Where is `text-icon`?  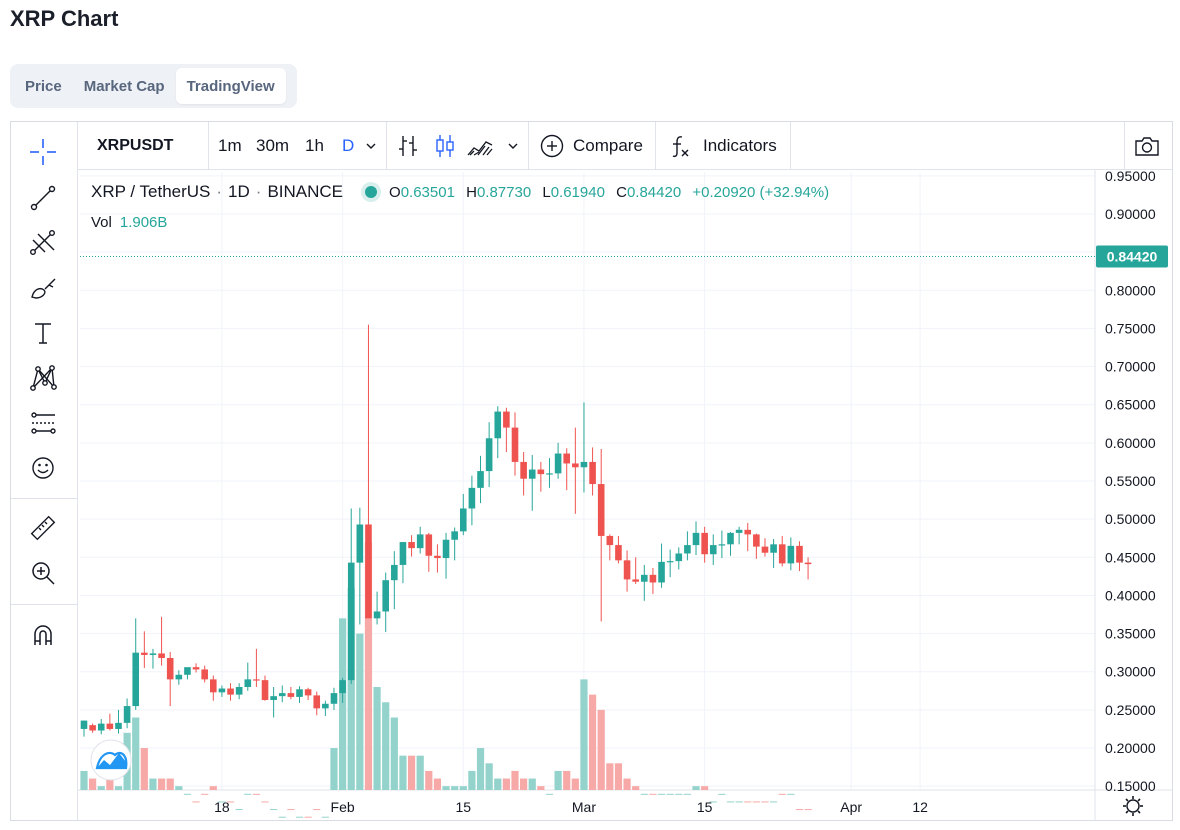 text-icon is located at coordinates (43, 333).